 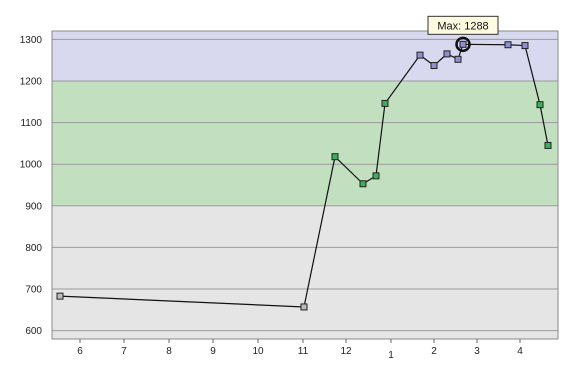 I want to click on max-highlight-ring, so click(x=463, y=44).